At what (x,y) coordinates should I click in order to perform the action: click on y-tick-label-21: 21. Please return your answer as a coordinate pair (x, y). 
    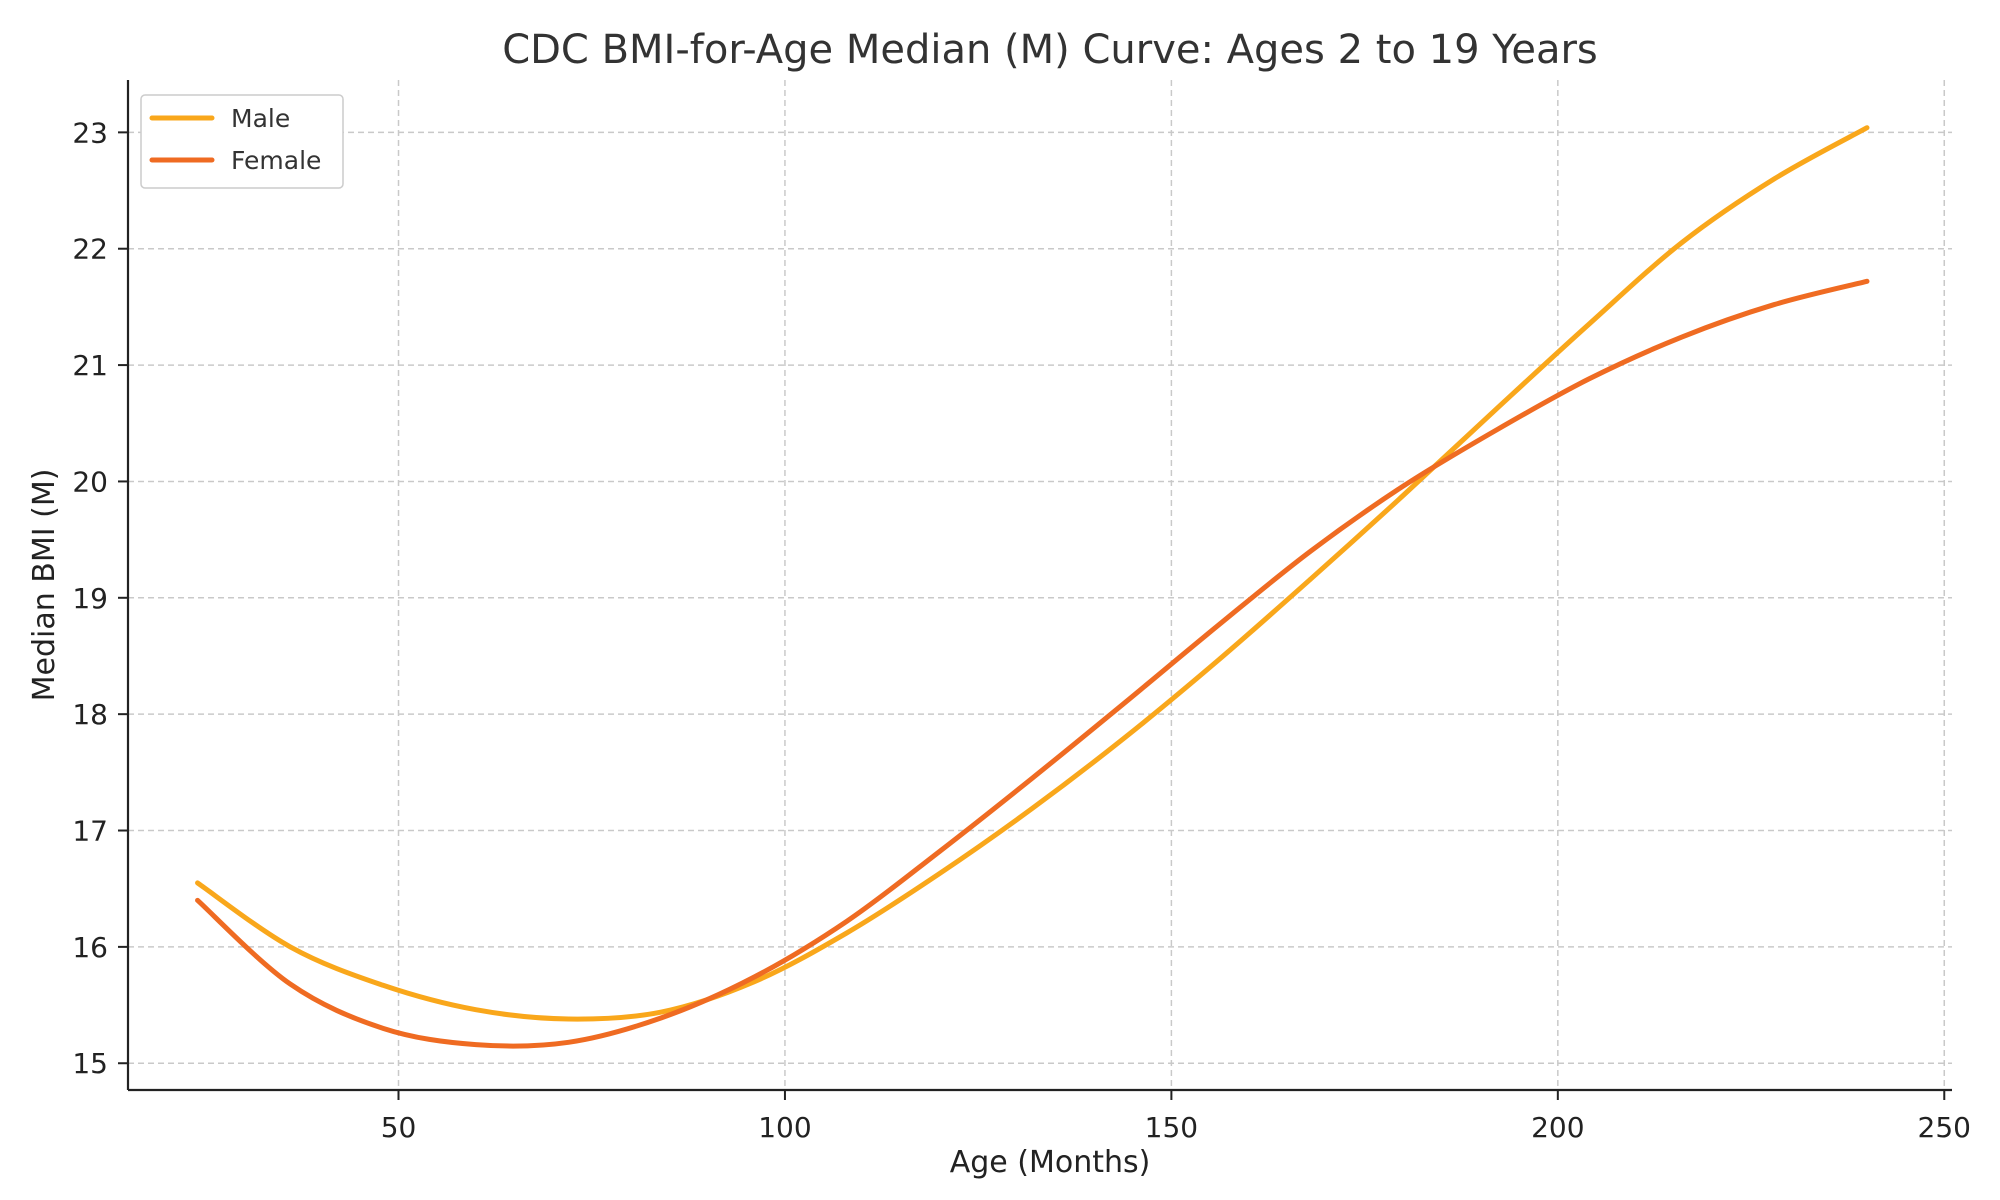
    Looking at the image, I should click on (90, 365).